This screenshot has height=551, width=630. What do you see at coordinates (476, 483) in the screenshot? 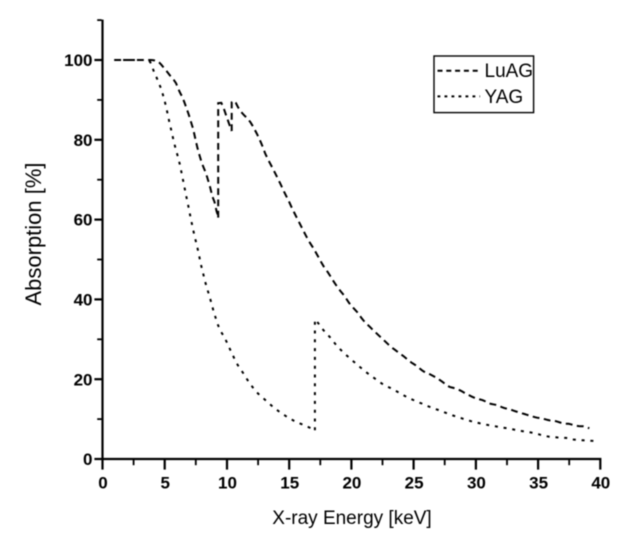
I see `svg-text: 30` at bounding box center [476, 483].